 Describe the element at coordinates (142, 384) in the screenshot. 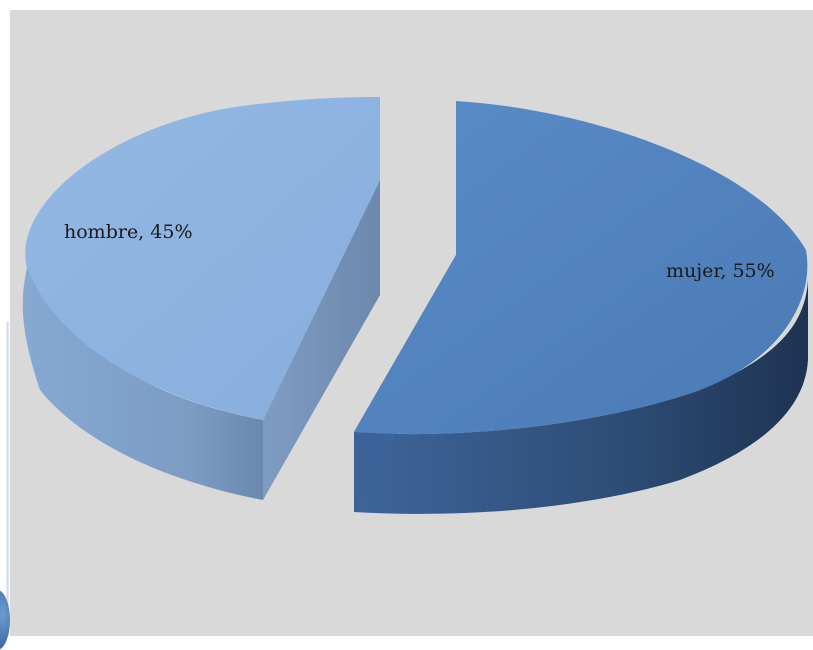

I see `slice-hombre-side` at that location.